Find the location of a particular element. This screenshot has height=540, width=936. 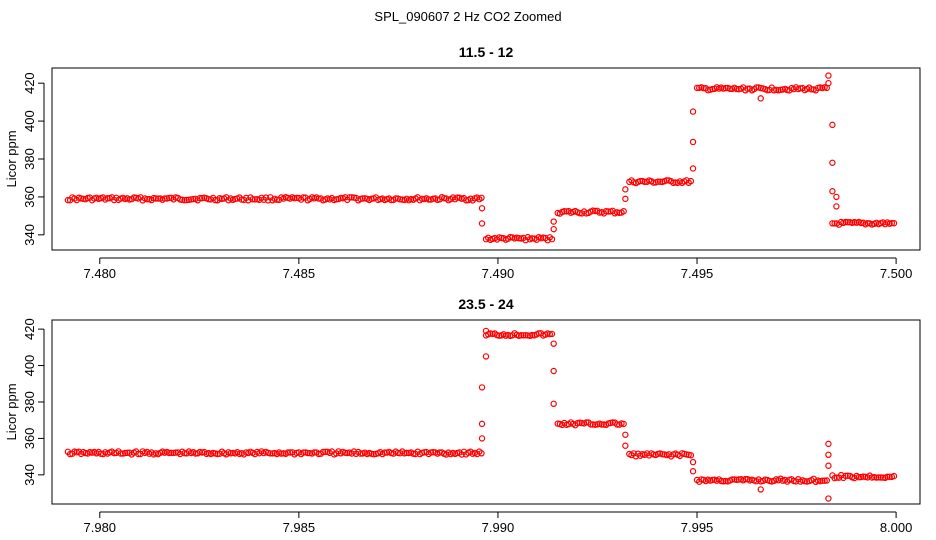

x-tick-label: 7.480 is located at coordinates (100, 273).